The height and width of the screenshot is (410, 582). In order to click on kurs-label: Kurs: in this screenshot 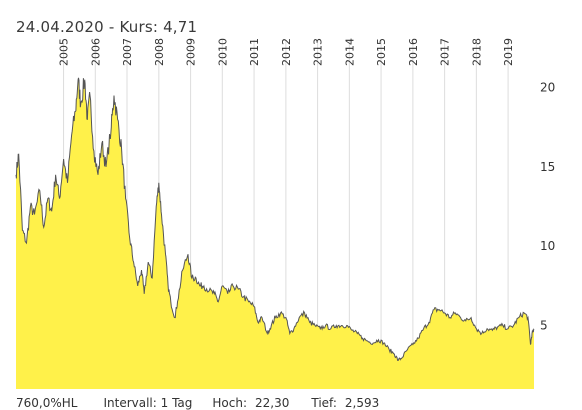, I will do `click(139, 27)`.